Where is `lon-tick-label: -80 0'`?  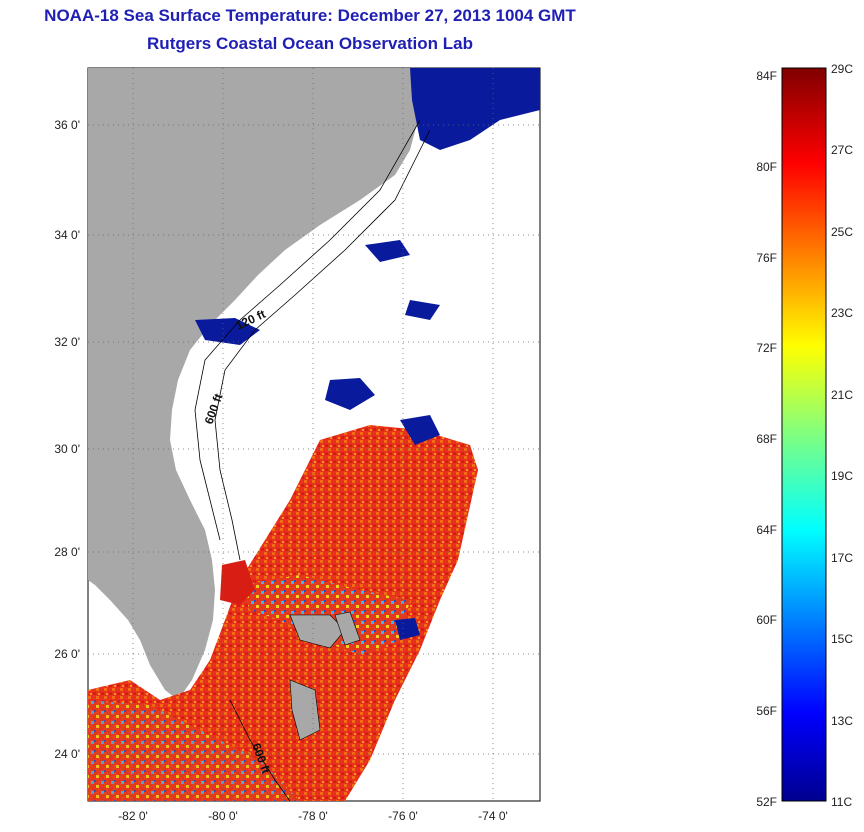
lon-tick-label: -80 0' is located at coordinates (223, 816).